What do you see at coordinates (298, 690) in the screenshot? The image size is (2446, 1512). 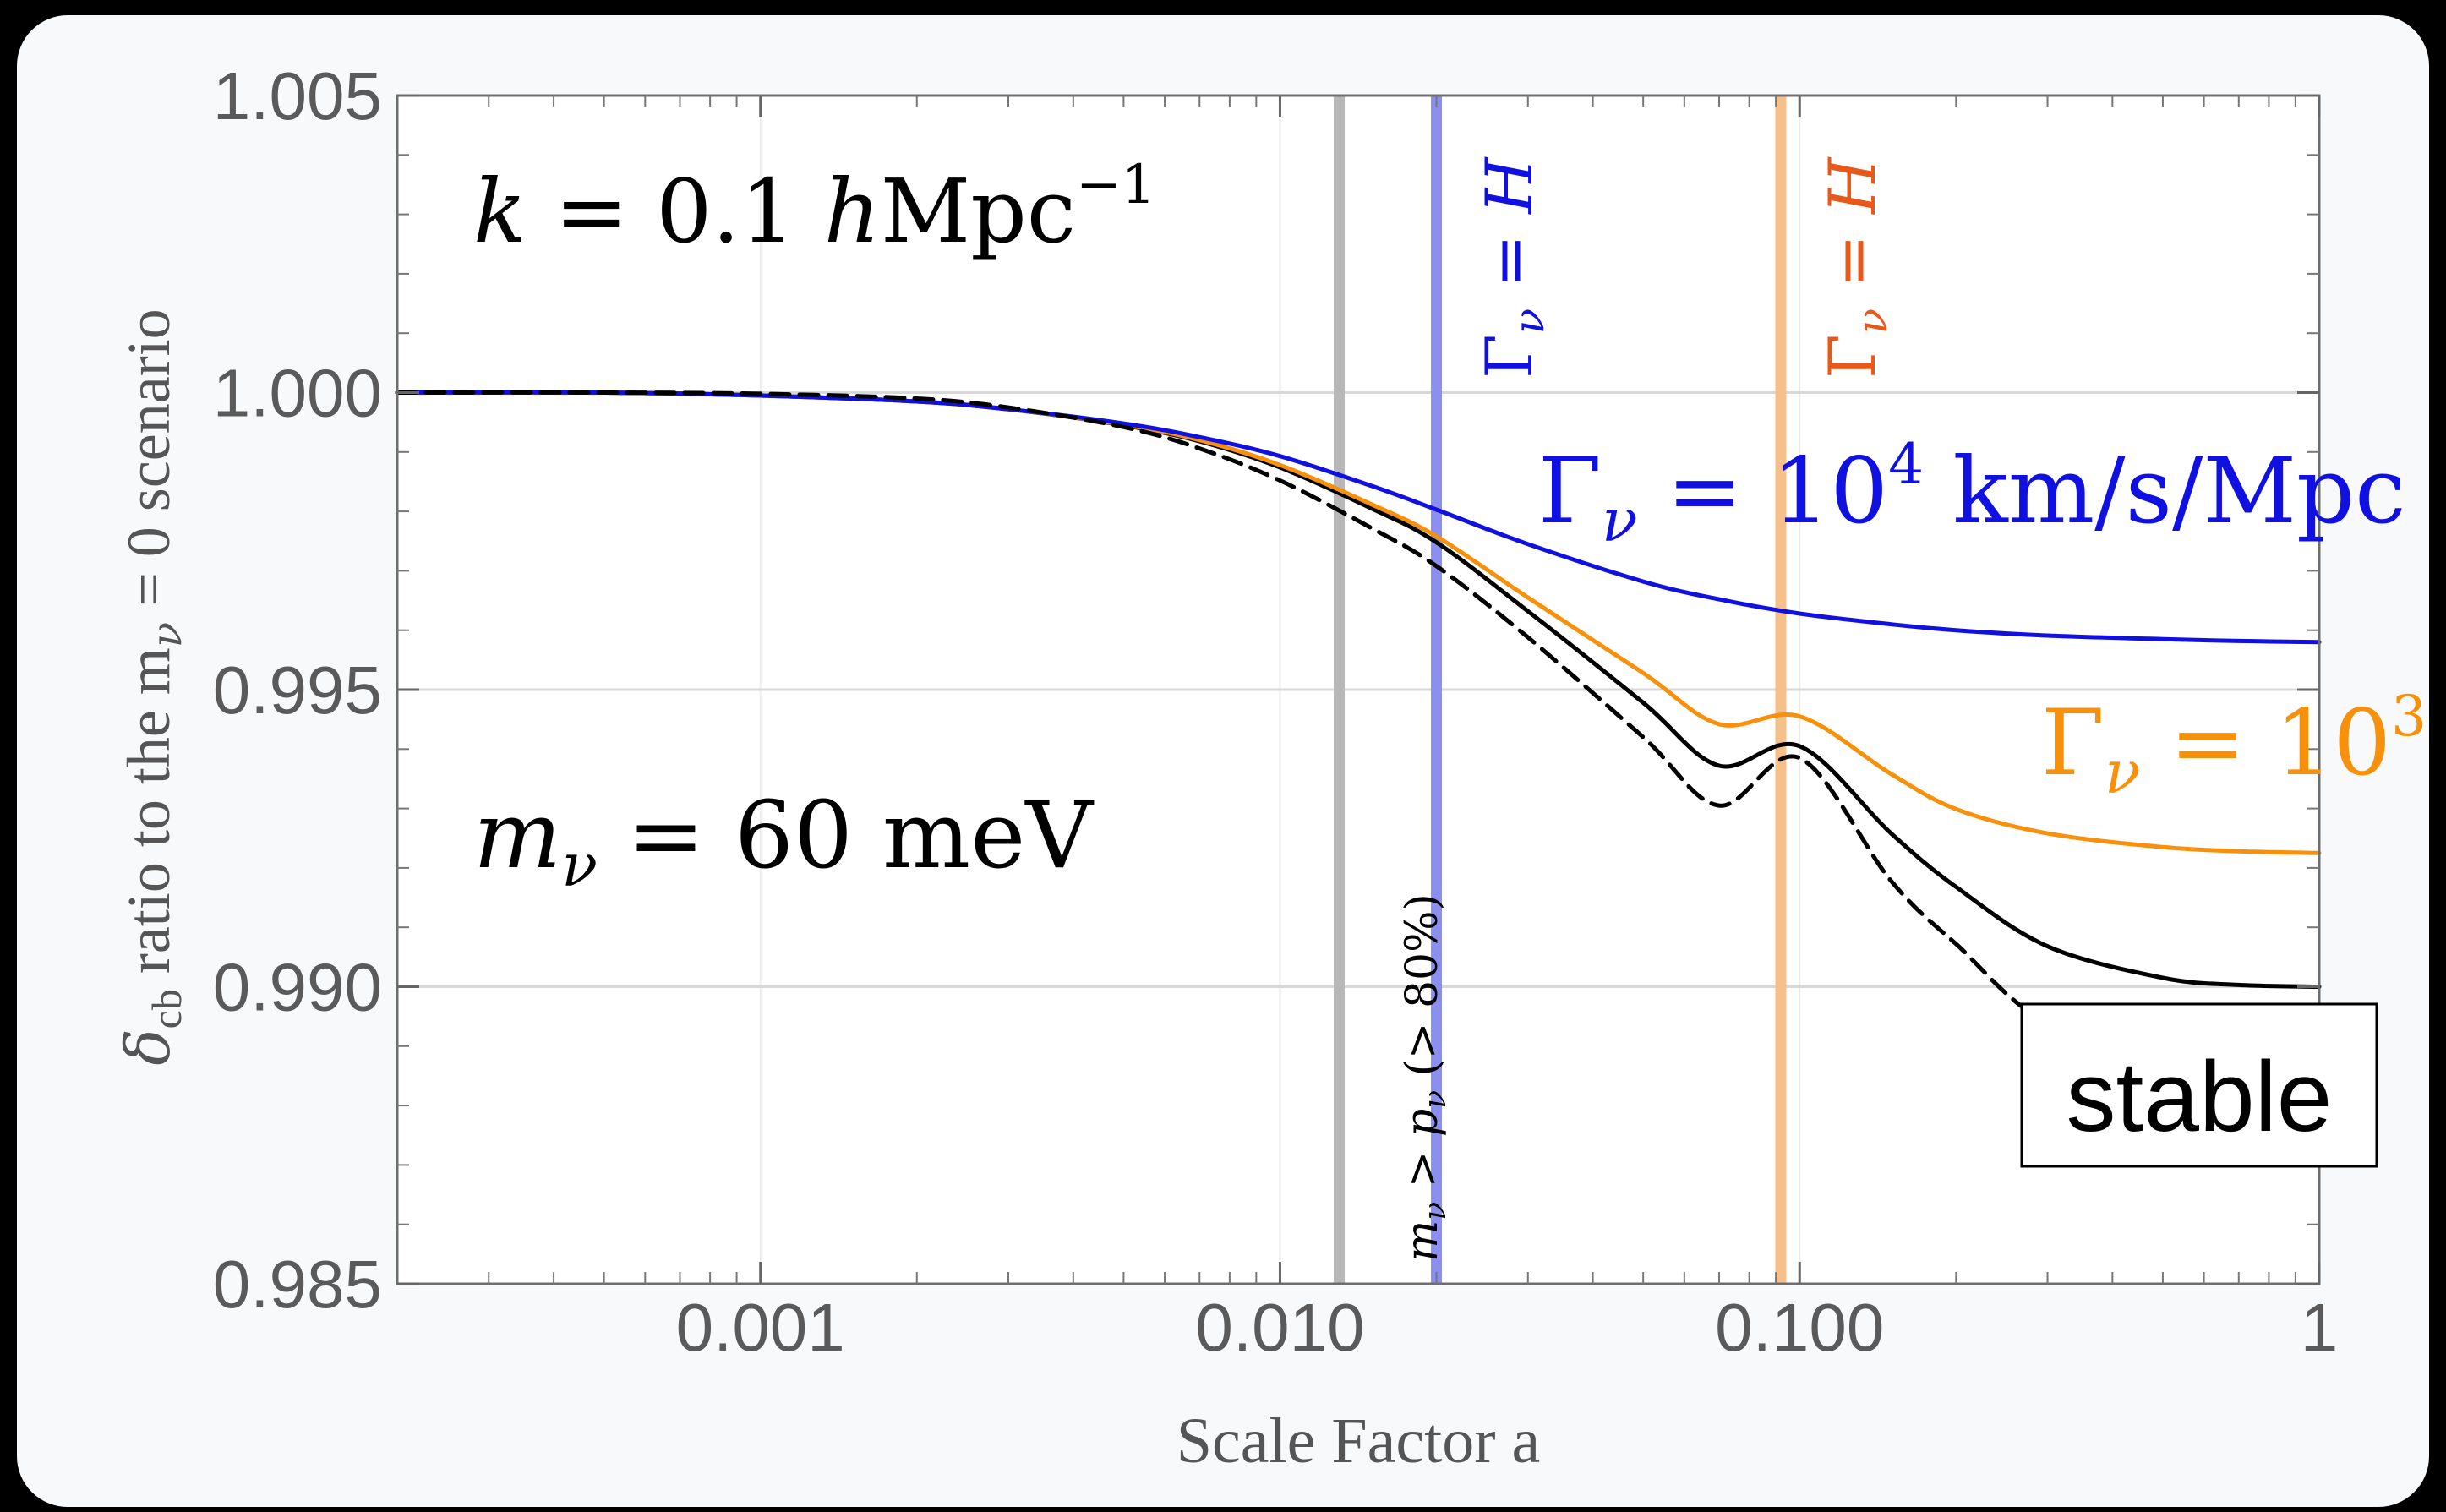 I see `y-tick-label: 0.995` at bounding box center [298, 690].